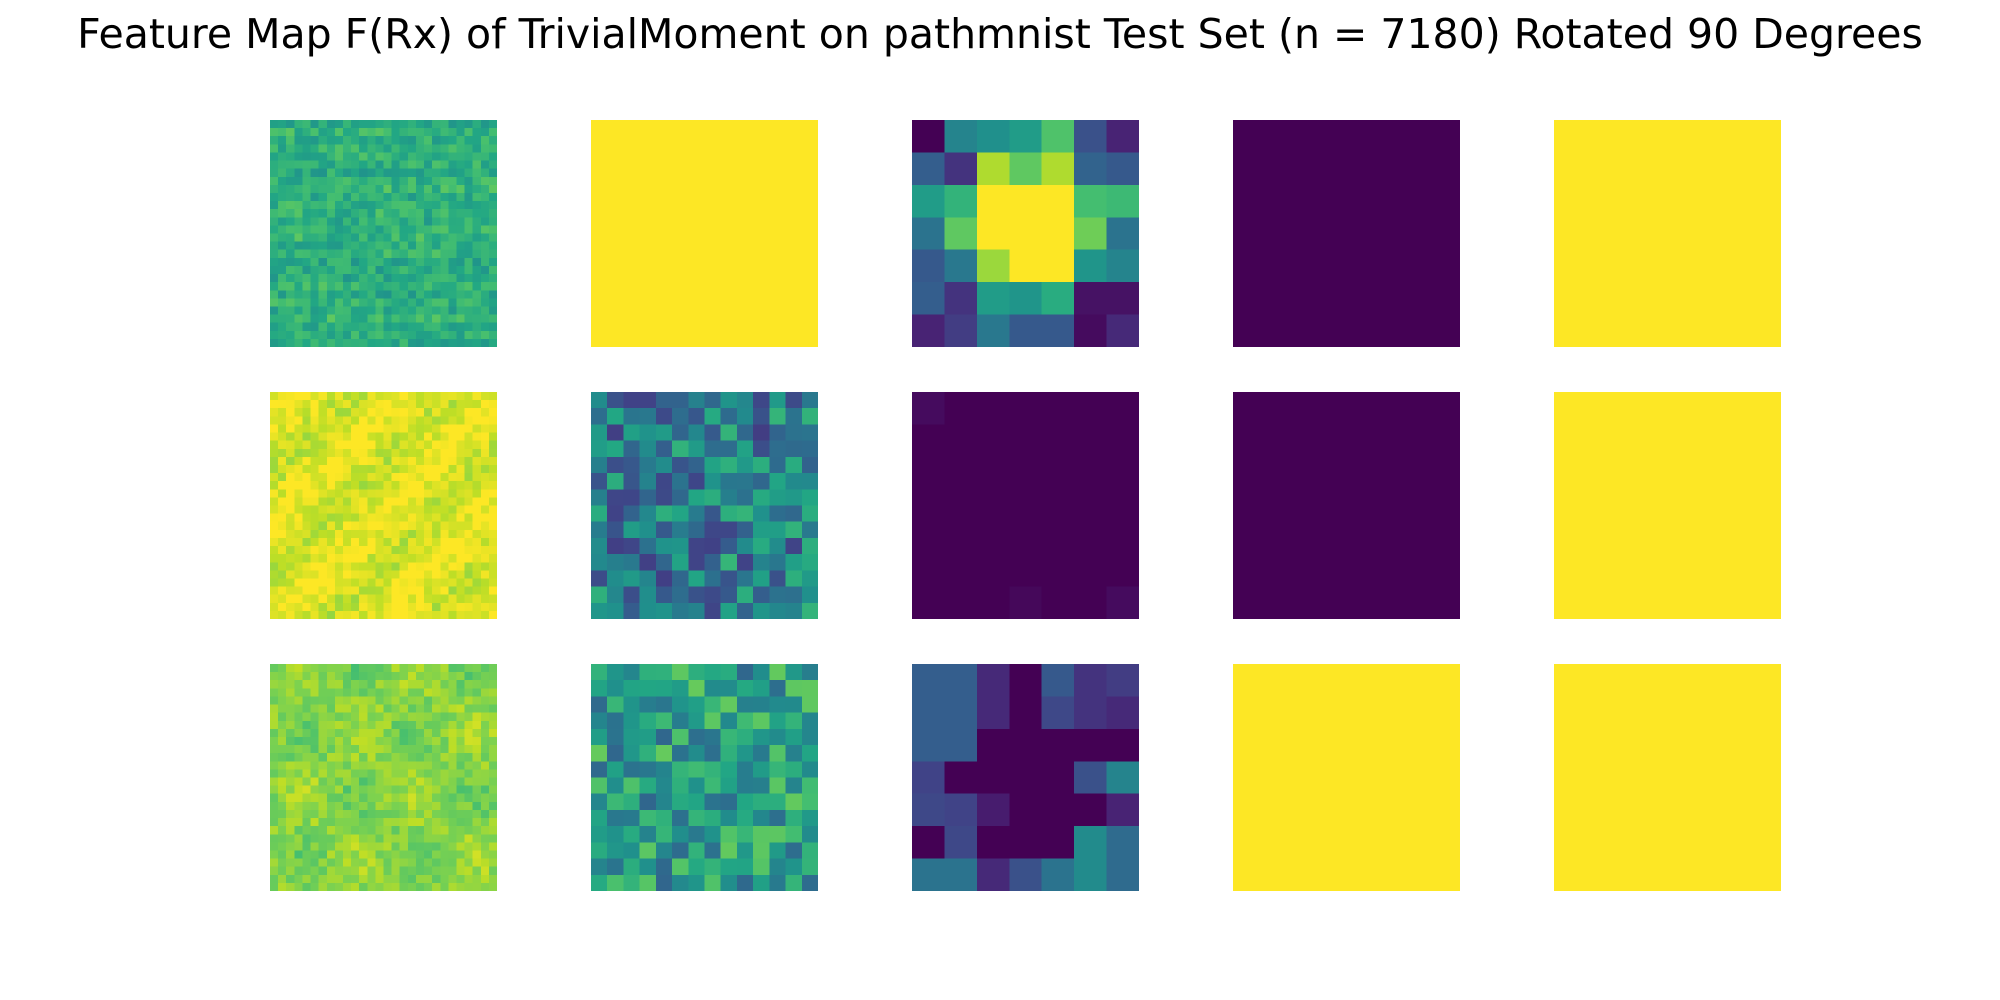 The width and height of the screenshot is (2000, 1000). I want to click on heatmap-image, so click(383, 233).